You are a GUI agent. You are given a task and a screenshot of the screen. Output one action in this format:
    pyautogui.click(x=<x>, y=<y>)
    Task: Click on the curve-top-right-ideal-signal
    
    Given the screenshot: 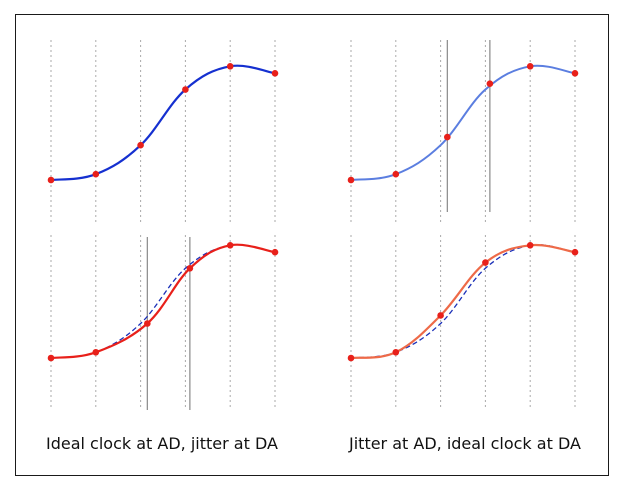 What is the action you would take?
    pyautogui.click(x=463, y=122)
    